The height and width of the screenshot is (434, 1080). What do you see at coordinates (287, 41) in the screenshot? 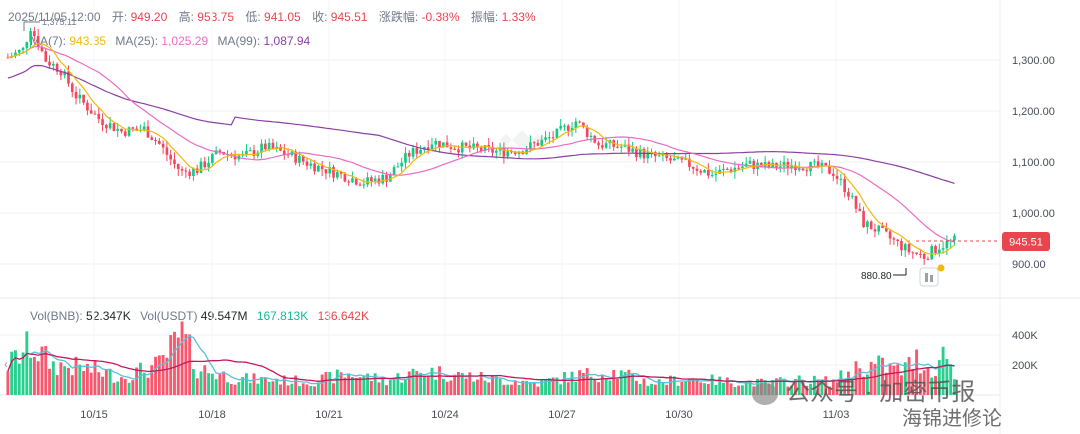
I see `ma99-value: 1,087.94` at bounding box center [287, 41].